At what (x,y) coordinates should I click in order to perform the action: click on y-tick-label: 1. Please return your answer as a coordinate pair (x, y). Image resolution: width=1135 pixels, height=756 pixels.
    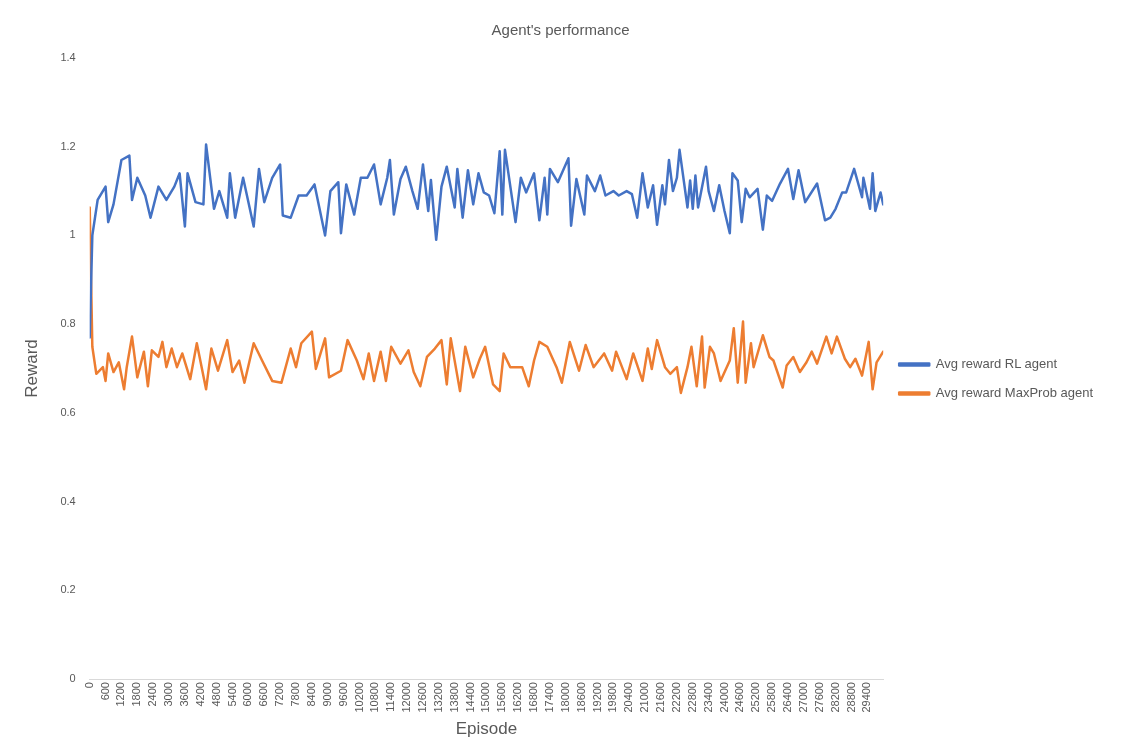
    Looking at the image, I should click on (72, 234).